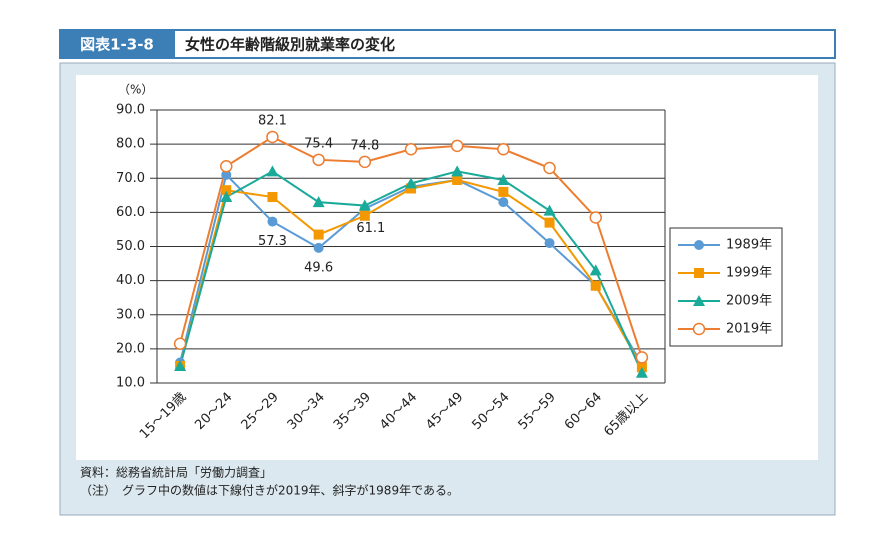 Image resolution: width=870 pixels, height=543 pixels. What do you see at coordinates (749, 273) in the screenshot?
I see `legend-label: 1999年` at bounding box center [749, 273].